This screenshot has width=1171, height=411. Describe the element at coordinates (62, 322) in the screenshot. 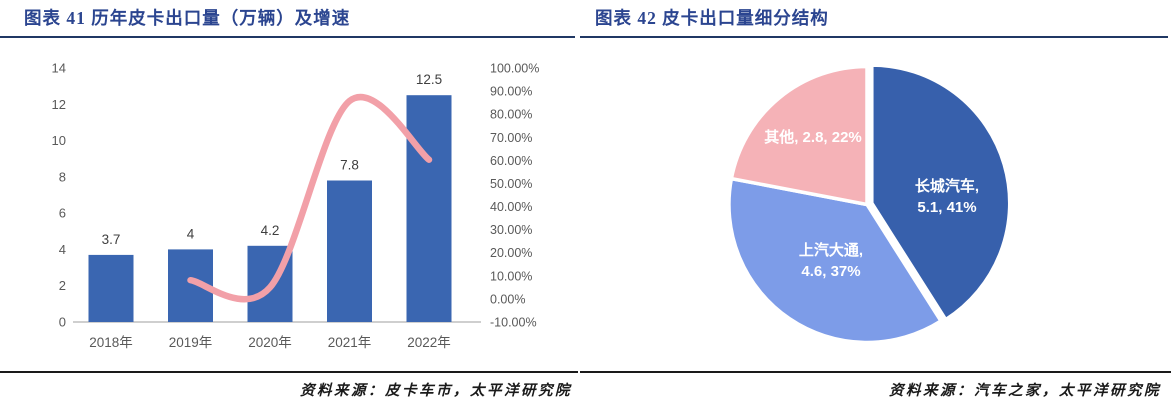

I see `left-axis-tick: 0` at that location.